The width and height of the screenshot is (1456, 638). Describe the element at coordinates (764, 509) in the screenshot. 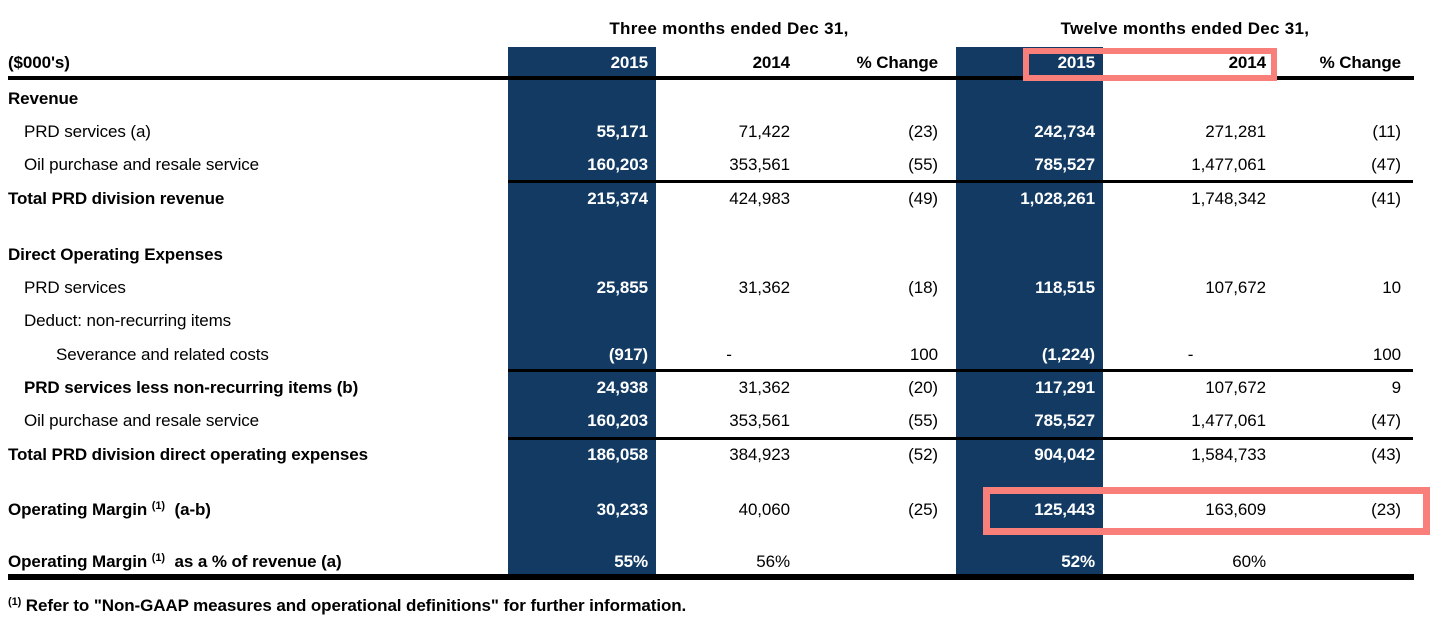

I see `cell-3m-2014: 40,060` at that location.